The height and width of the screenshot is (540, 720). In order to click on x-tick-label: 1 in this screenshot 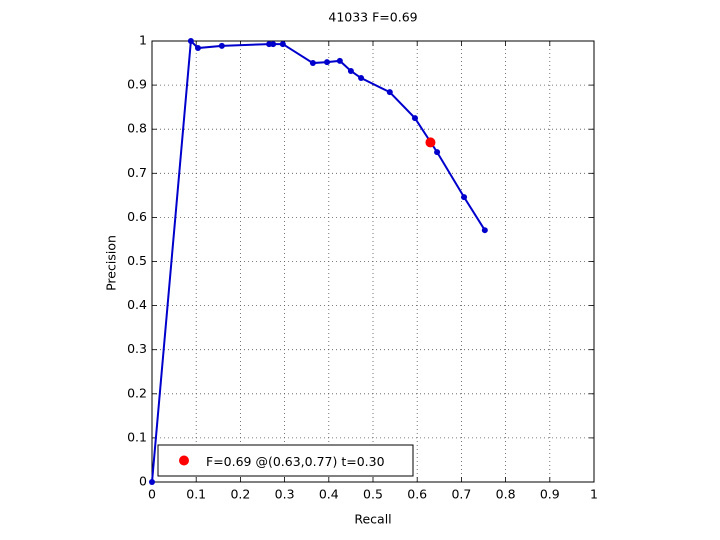, I will do `click(594, 494)`.